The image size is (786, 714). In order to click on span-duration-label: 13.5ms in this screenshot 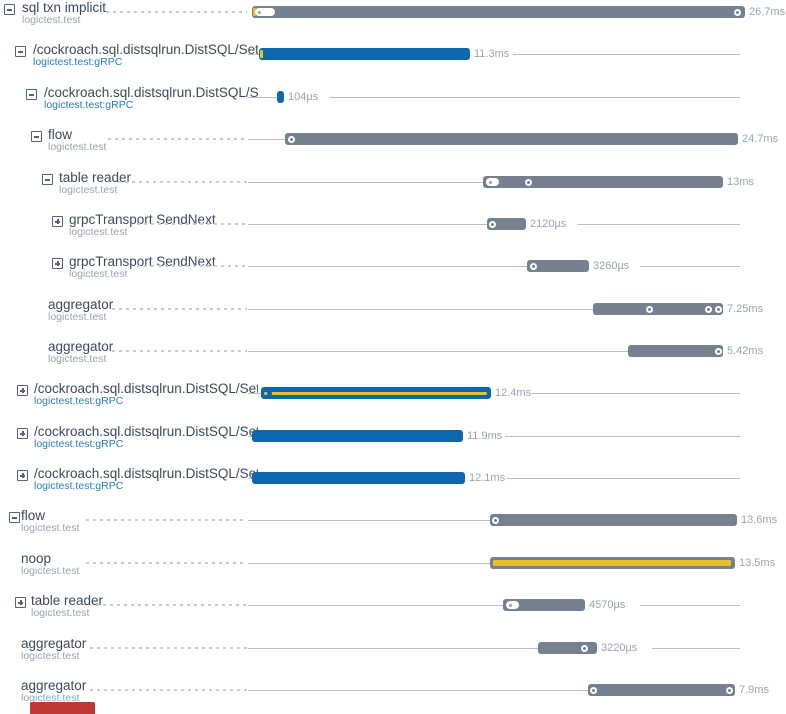, I will do `click(757, 563)`.